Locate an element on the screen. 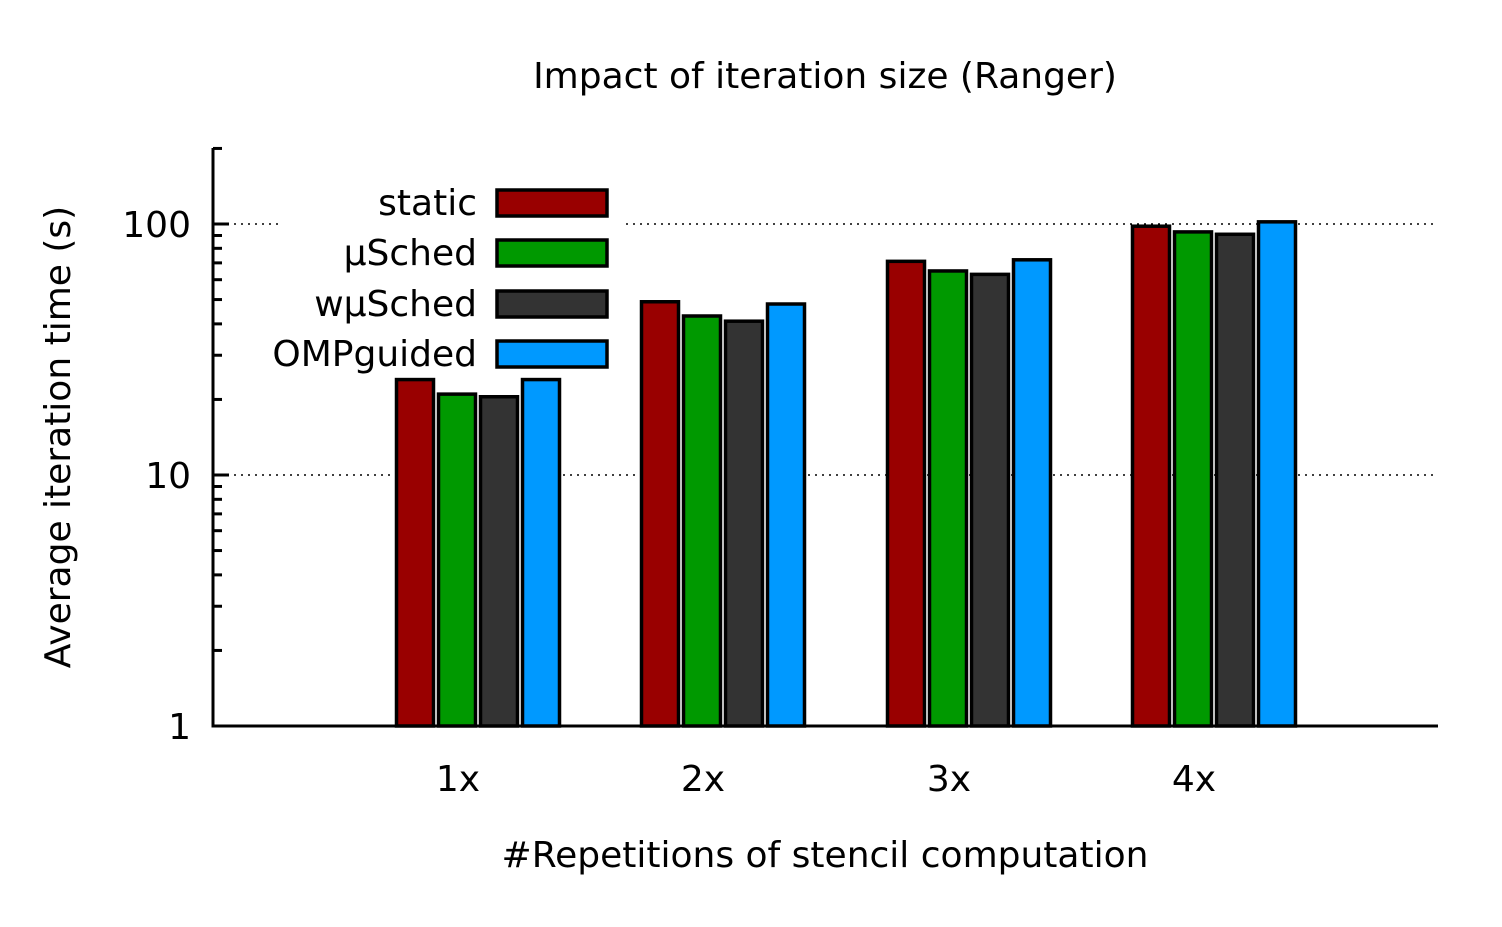 The height and width of the screenshot is (927, 1502). bar-4x-wµSched is located at coordinates (1235, 480).